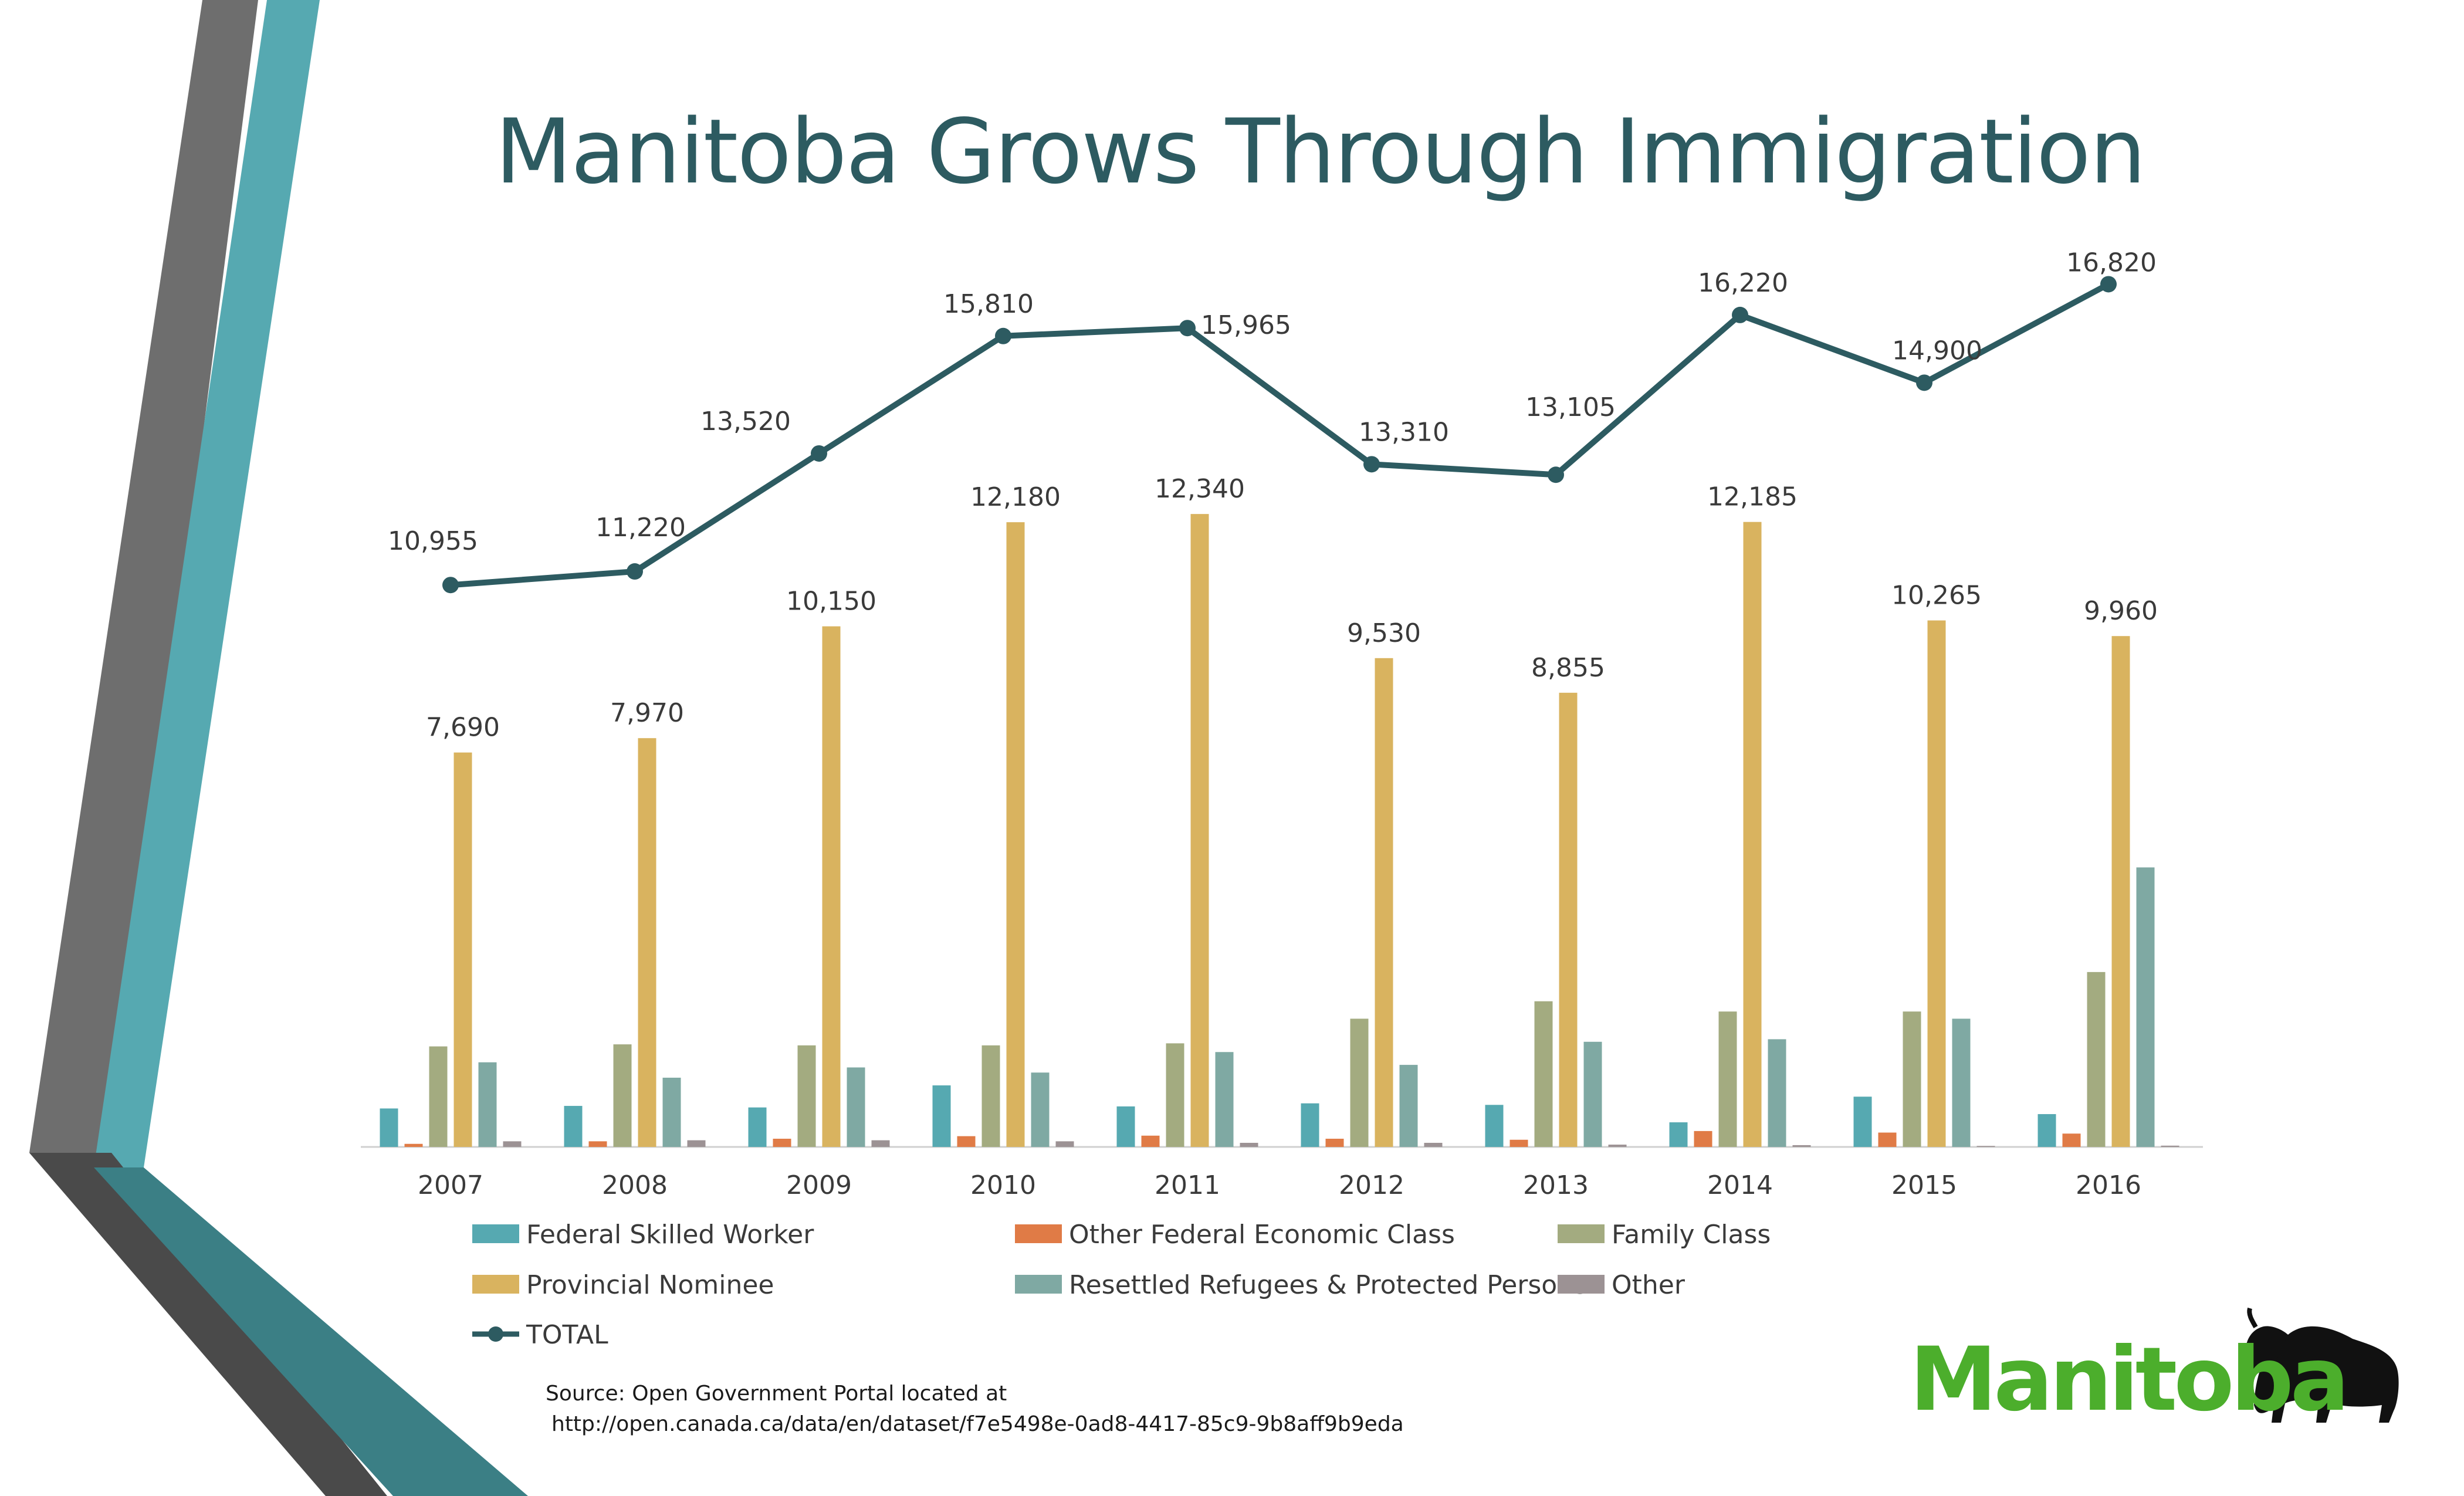 This screenshot has width=2464, height=1496. Describe the element at coordinates (1016, 497) in the screenshot. I see `data-label: 12,180` at that location.